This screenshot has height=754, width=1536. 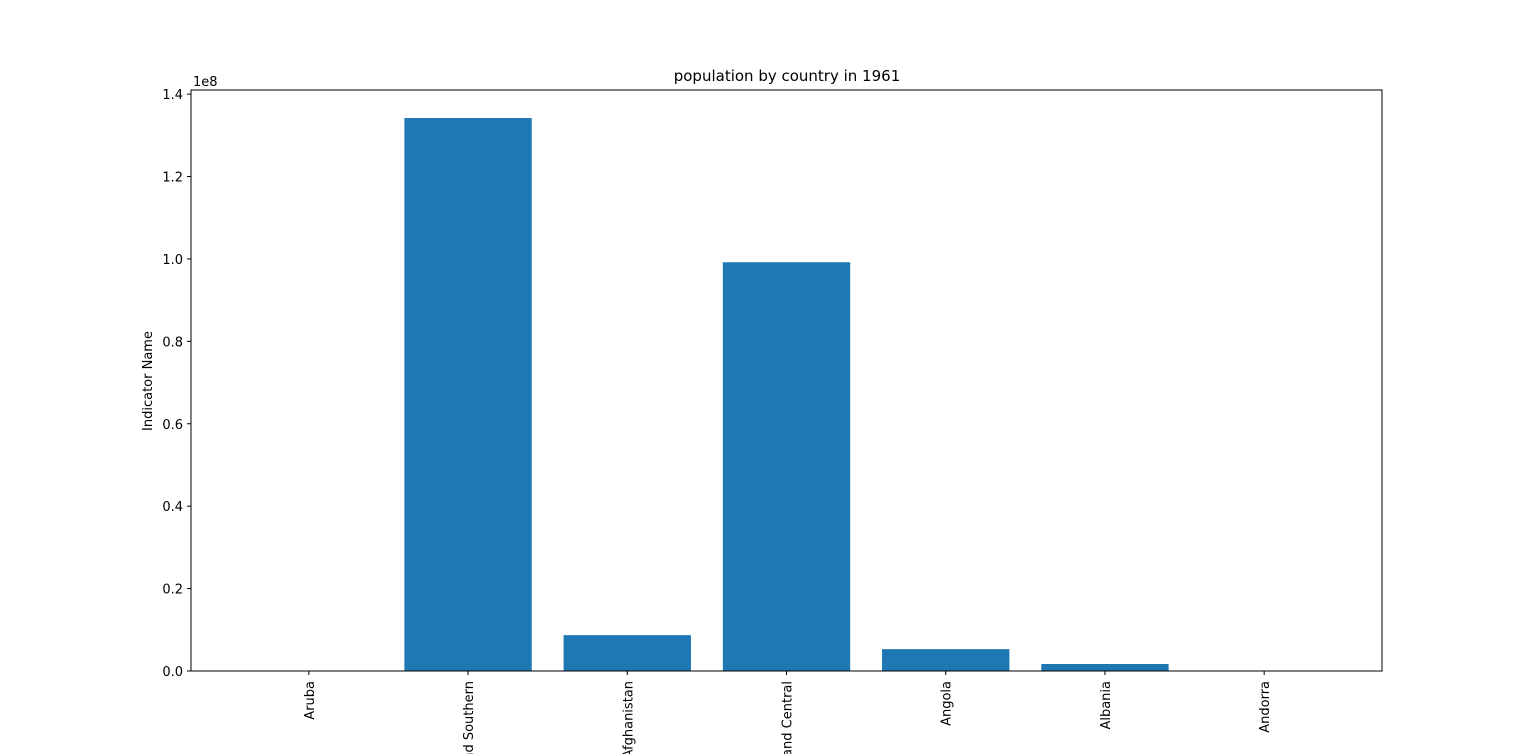 What do you see at coordinates (628, 717) in the screenshot?
I see `x-tick-label: Afghanistan` at bounding box center [628, 717].